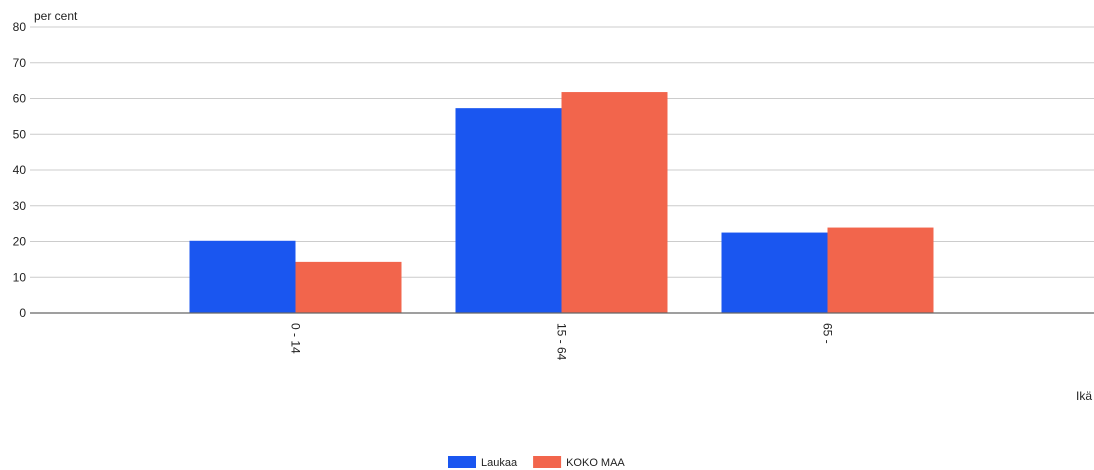  I want to click on y-tick-label: 40, so click(20, 170).